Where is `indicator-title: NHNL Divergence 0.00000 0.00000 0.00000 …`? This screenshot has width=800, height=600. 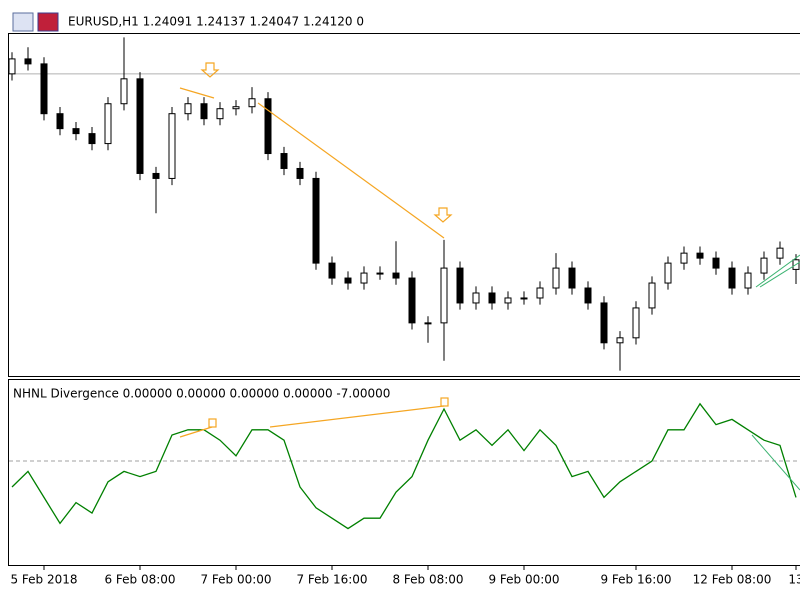 indicator-title: NHNL Divergence 0.00000 0.00000 0.00000 … is located at coordinates (201, 394).